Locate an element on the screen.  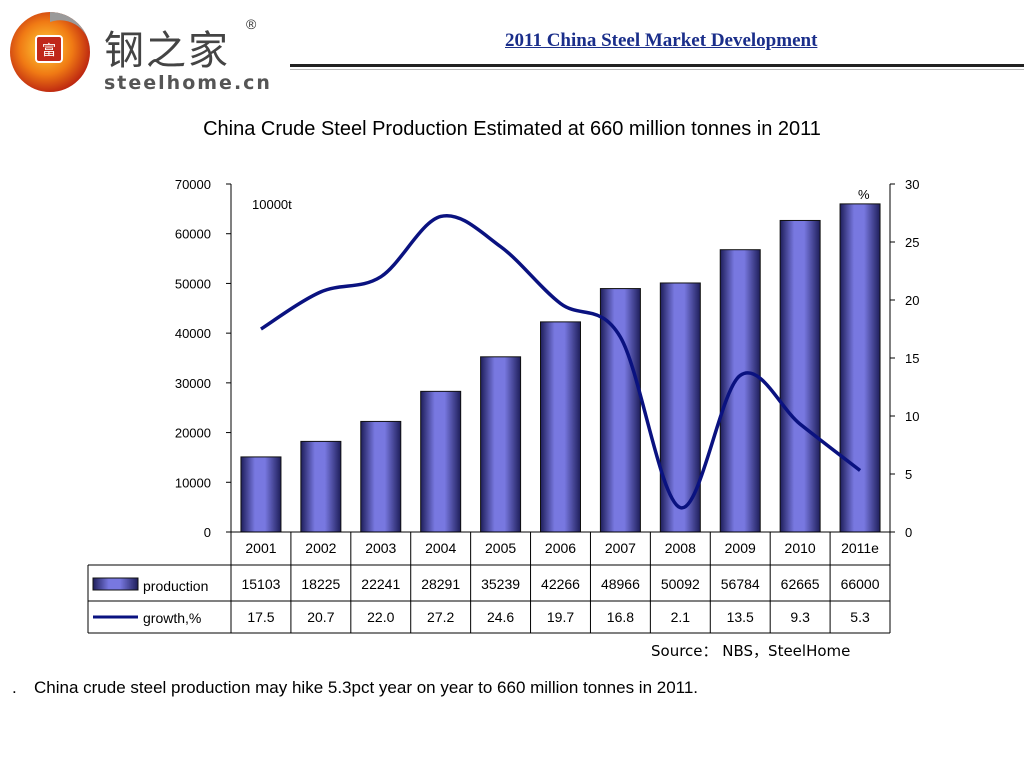
category-label: 2011e is located at coordinates (860, 548).